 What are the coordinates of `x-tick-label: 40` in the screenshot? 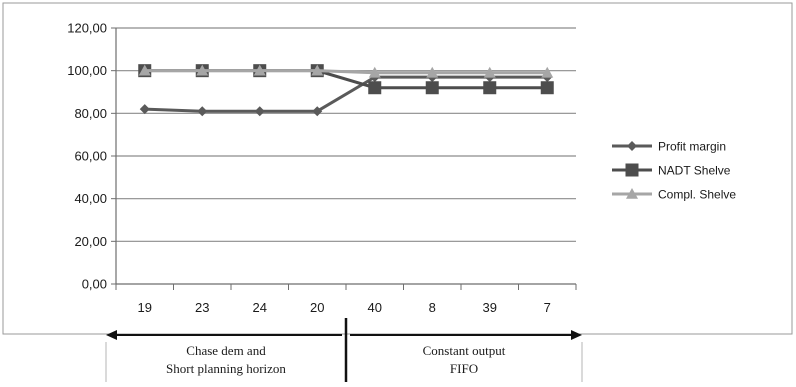 It's located at (375, 307).